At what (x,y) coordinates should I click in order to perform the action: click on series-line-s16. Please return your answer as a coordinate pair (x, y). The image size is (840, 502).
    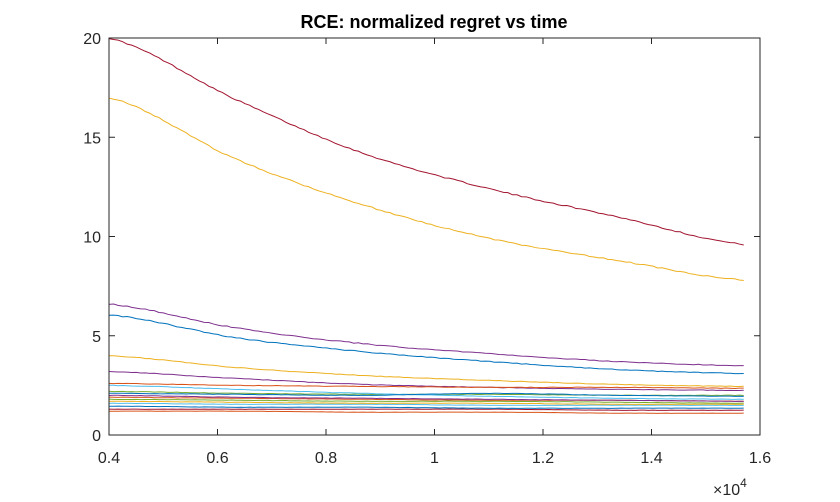
    Looking at the image, I should click on (426, 402).